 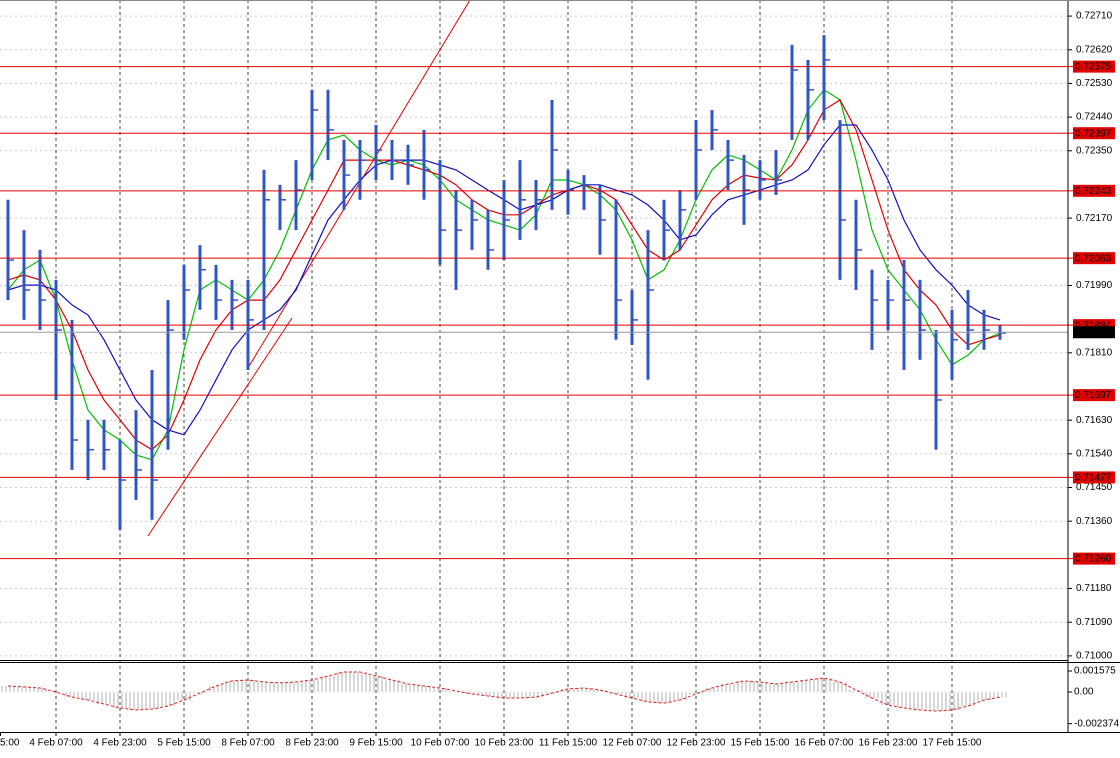 What do you see at coordinates (120, 743) in the screenshot?
I see `x-tick-label: 4 Feb 23:00` at bounding box center [120, 743].